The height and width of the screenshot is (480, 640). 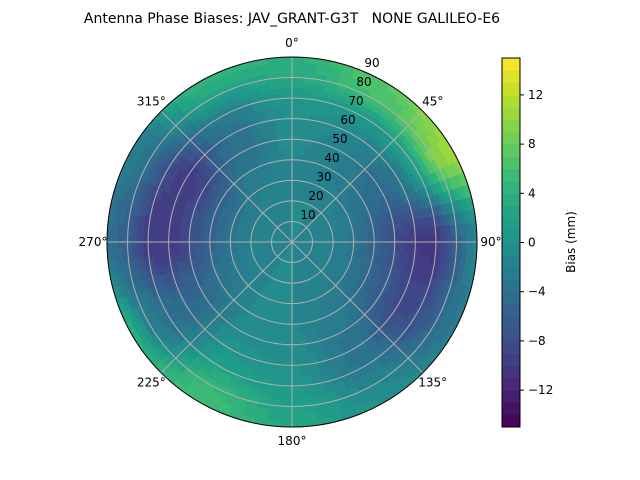 I want to click on colorbar-tick-label: 0, so click(x=532, y=243).